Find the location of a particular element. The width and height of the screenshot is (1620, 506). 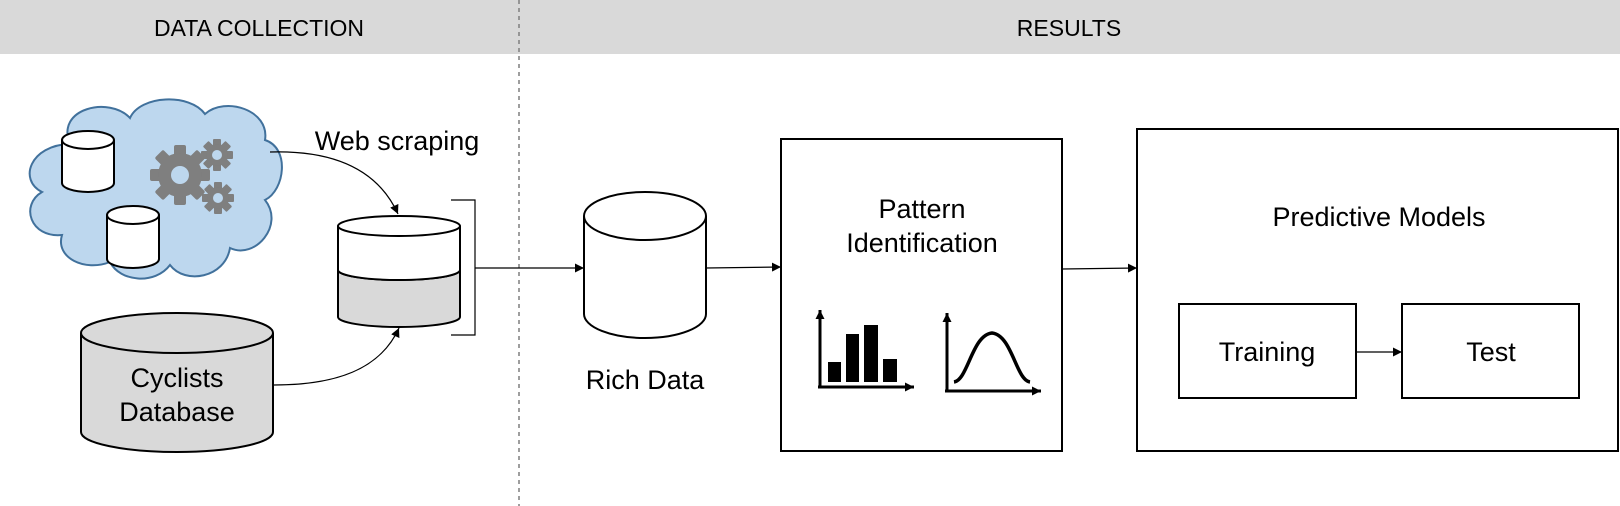

header-band is located at coordinates (810, 27).